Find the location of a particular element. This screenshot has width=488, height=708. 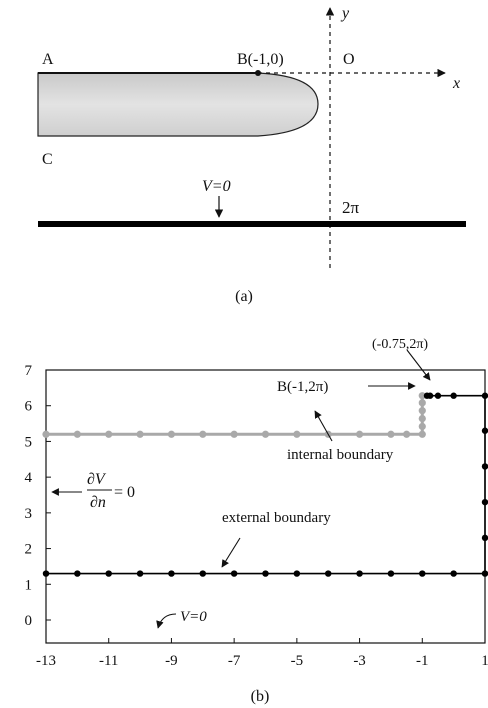

internal-label-arrow is located at coordinates (323, 426).